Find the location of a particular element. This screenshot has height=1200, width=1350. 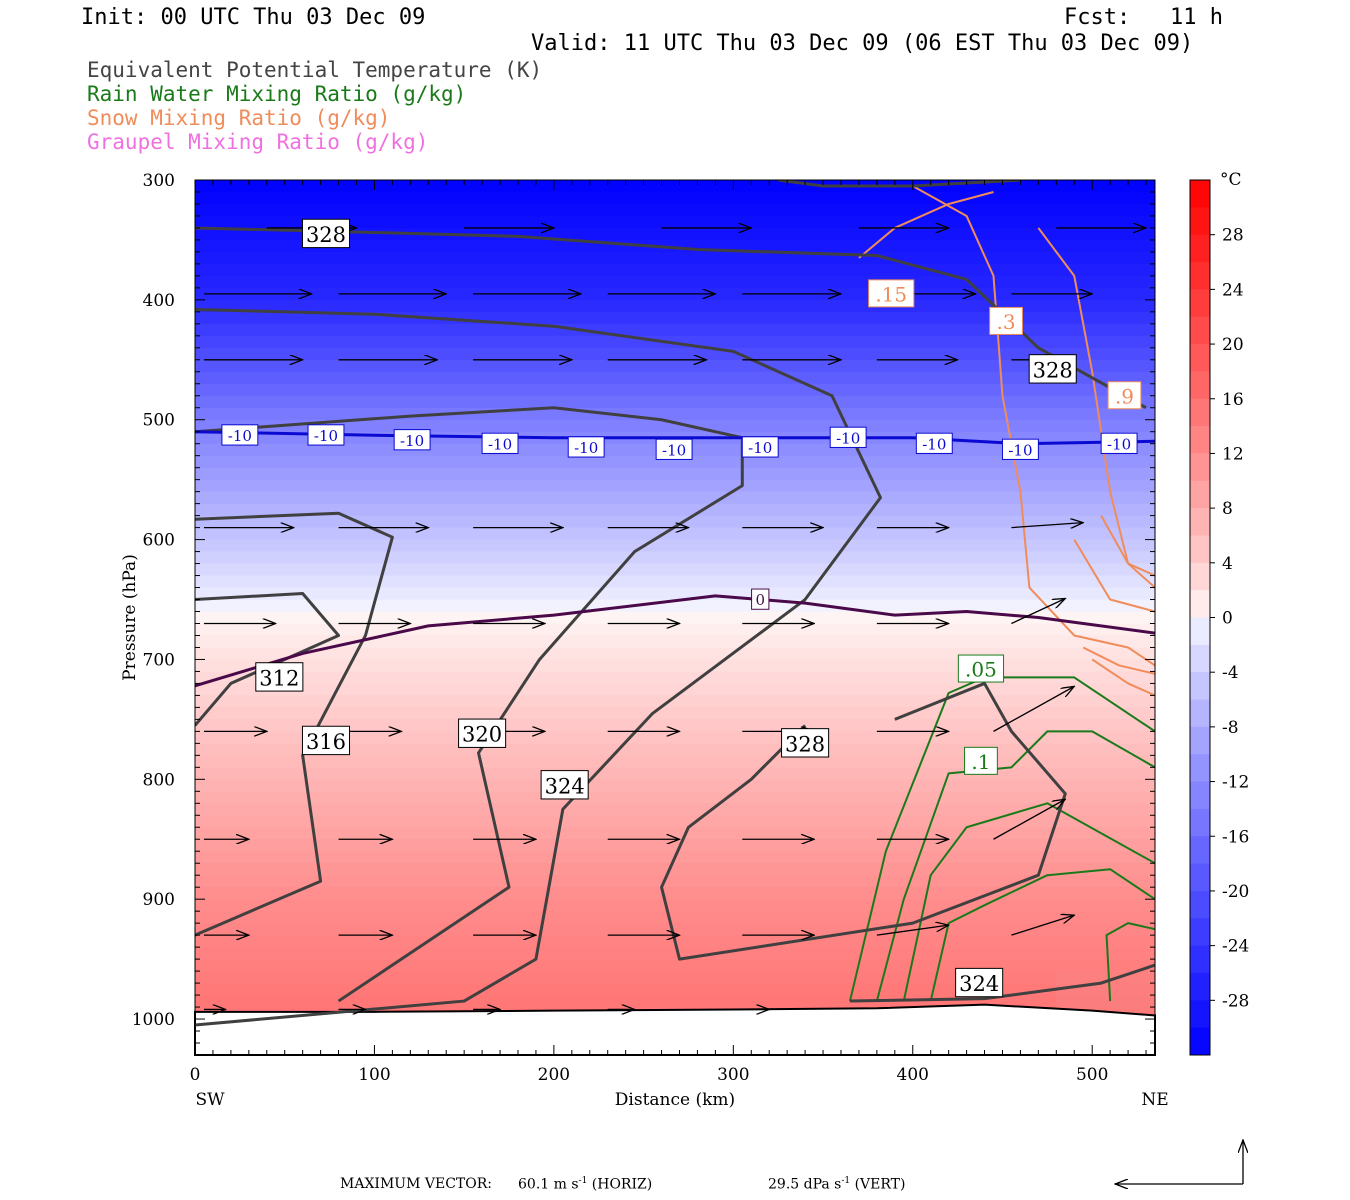

colorbar-label: 28 is located at coordinates (1233, 236).